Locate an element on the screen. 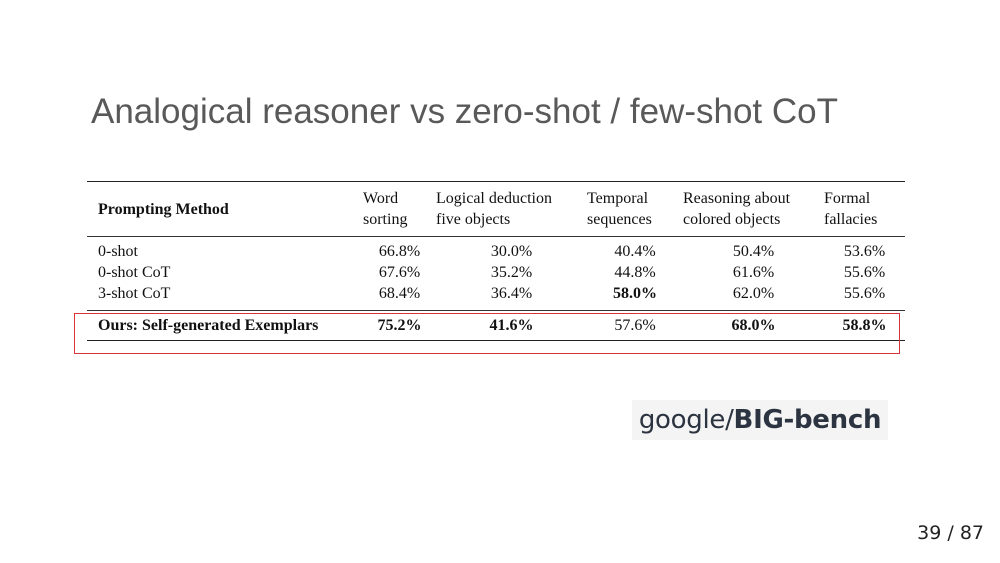 The image size is (1000, 563). value-cell: 40.4% is located at coordinates (635, 251).